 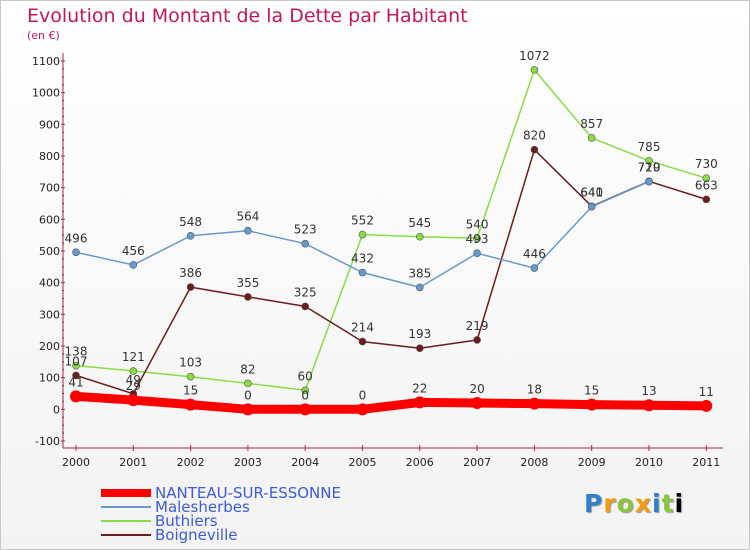 I want to click on x-tick-label: 2000, so click(x=76, y=462).